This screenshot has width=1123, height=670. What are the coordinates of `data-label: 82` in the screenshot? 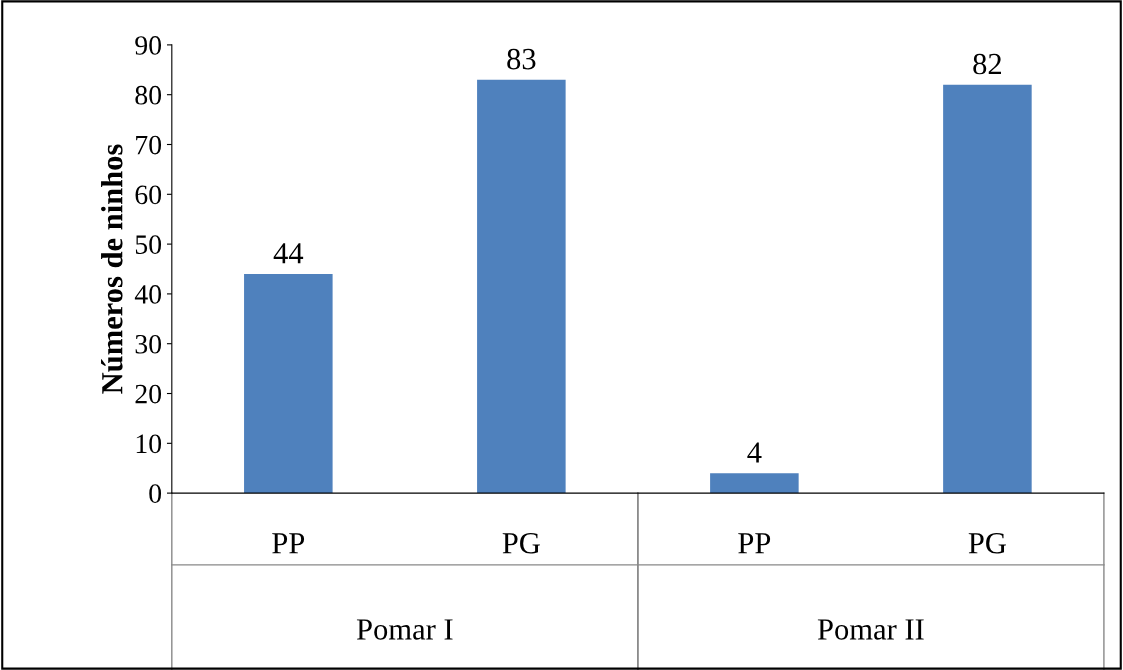 It's located at (987, 64).